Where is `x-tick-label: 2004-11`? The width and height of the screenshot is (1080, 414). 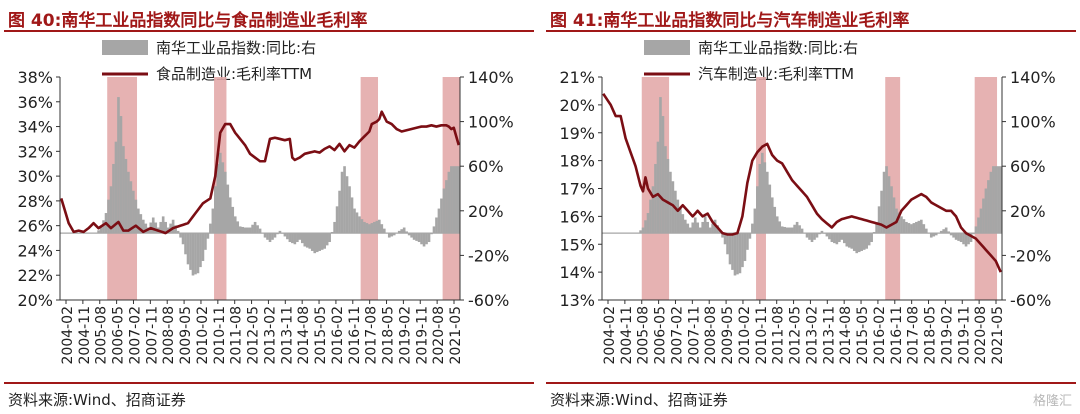
x-tick-label: 2004-11 is located at coordinates (85, 335).